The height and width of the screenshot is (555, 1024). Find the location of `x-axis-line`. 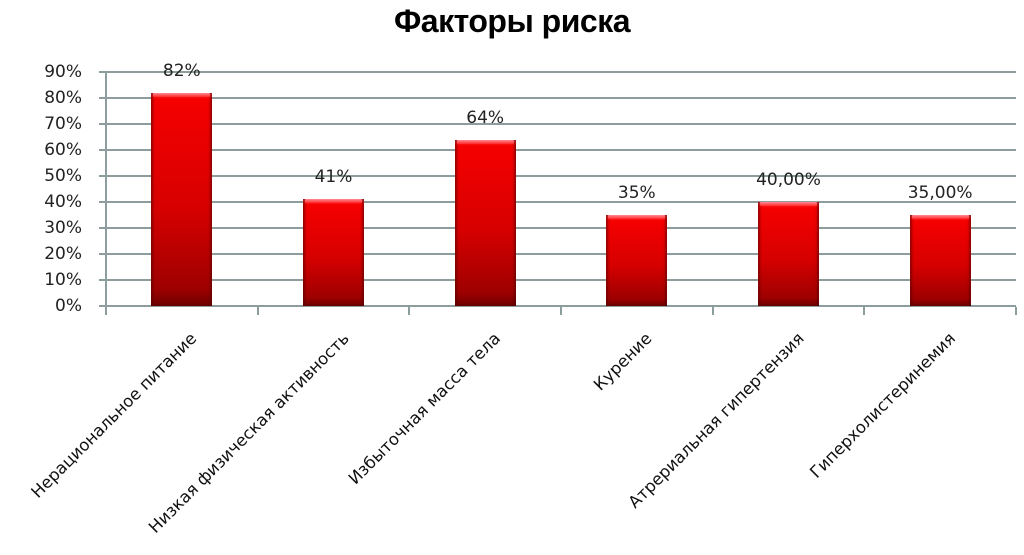

x-axis-line is located at coordinates (561, 306).